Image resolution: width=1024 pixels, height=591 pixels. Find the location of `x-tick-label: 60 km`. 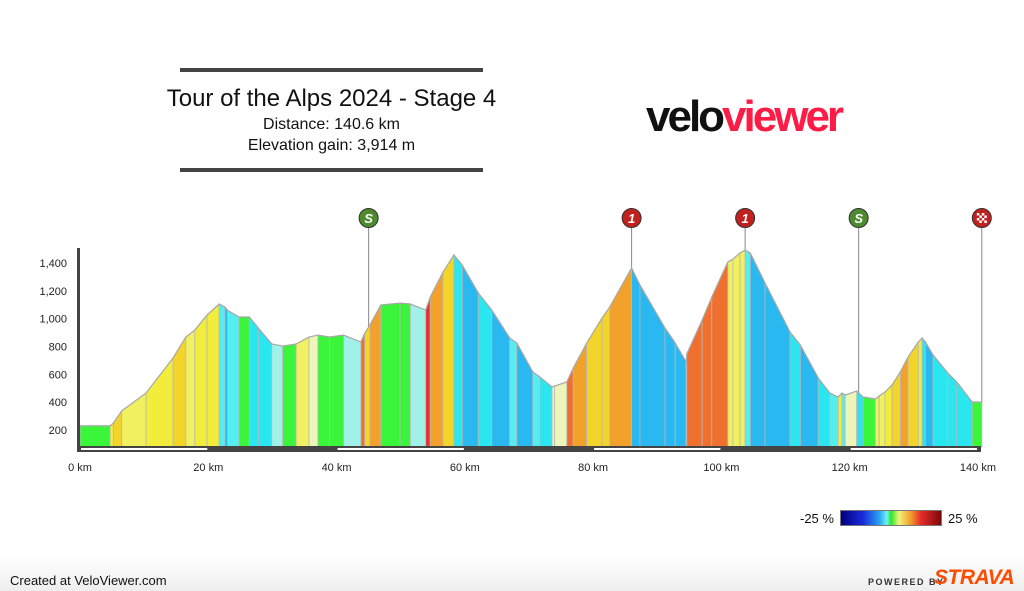

x-tick-label: 60 km is located at coordinates (465, 468).